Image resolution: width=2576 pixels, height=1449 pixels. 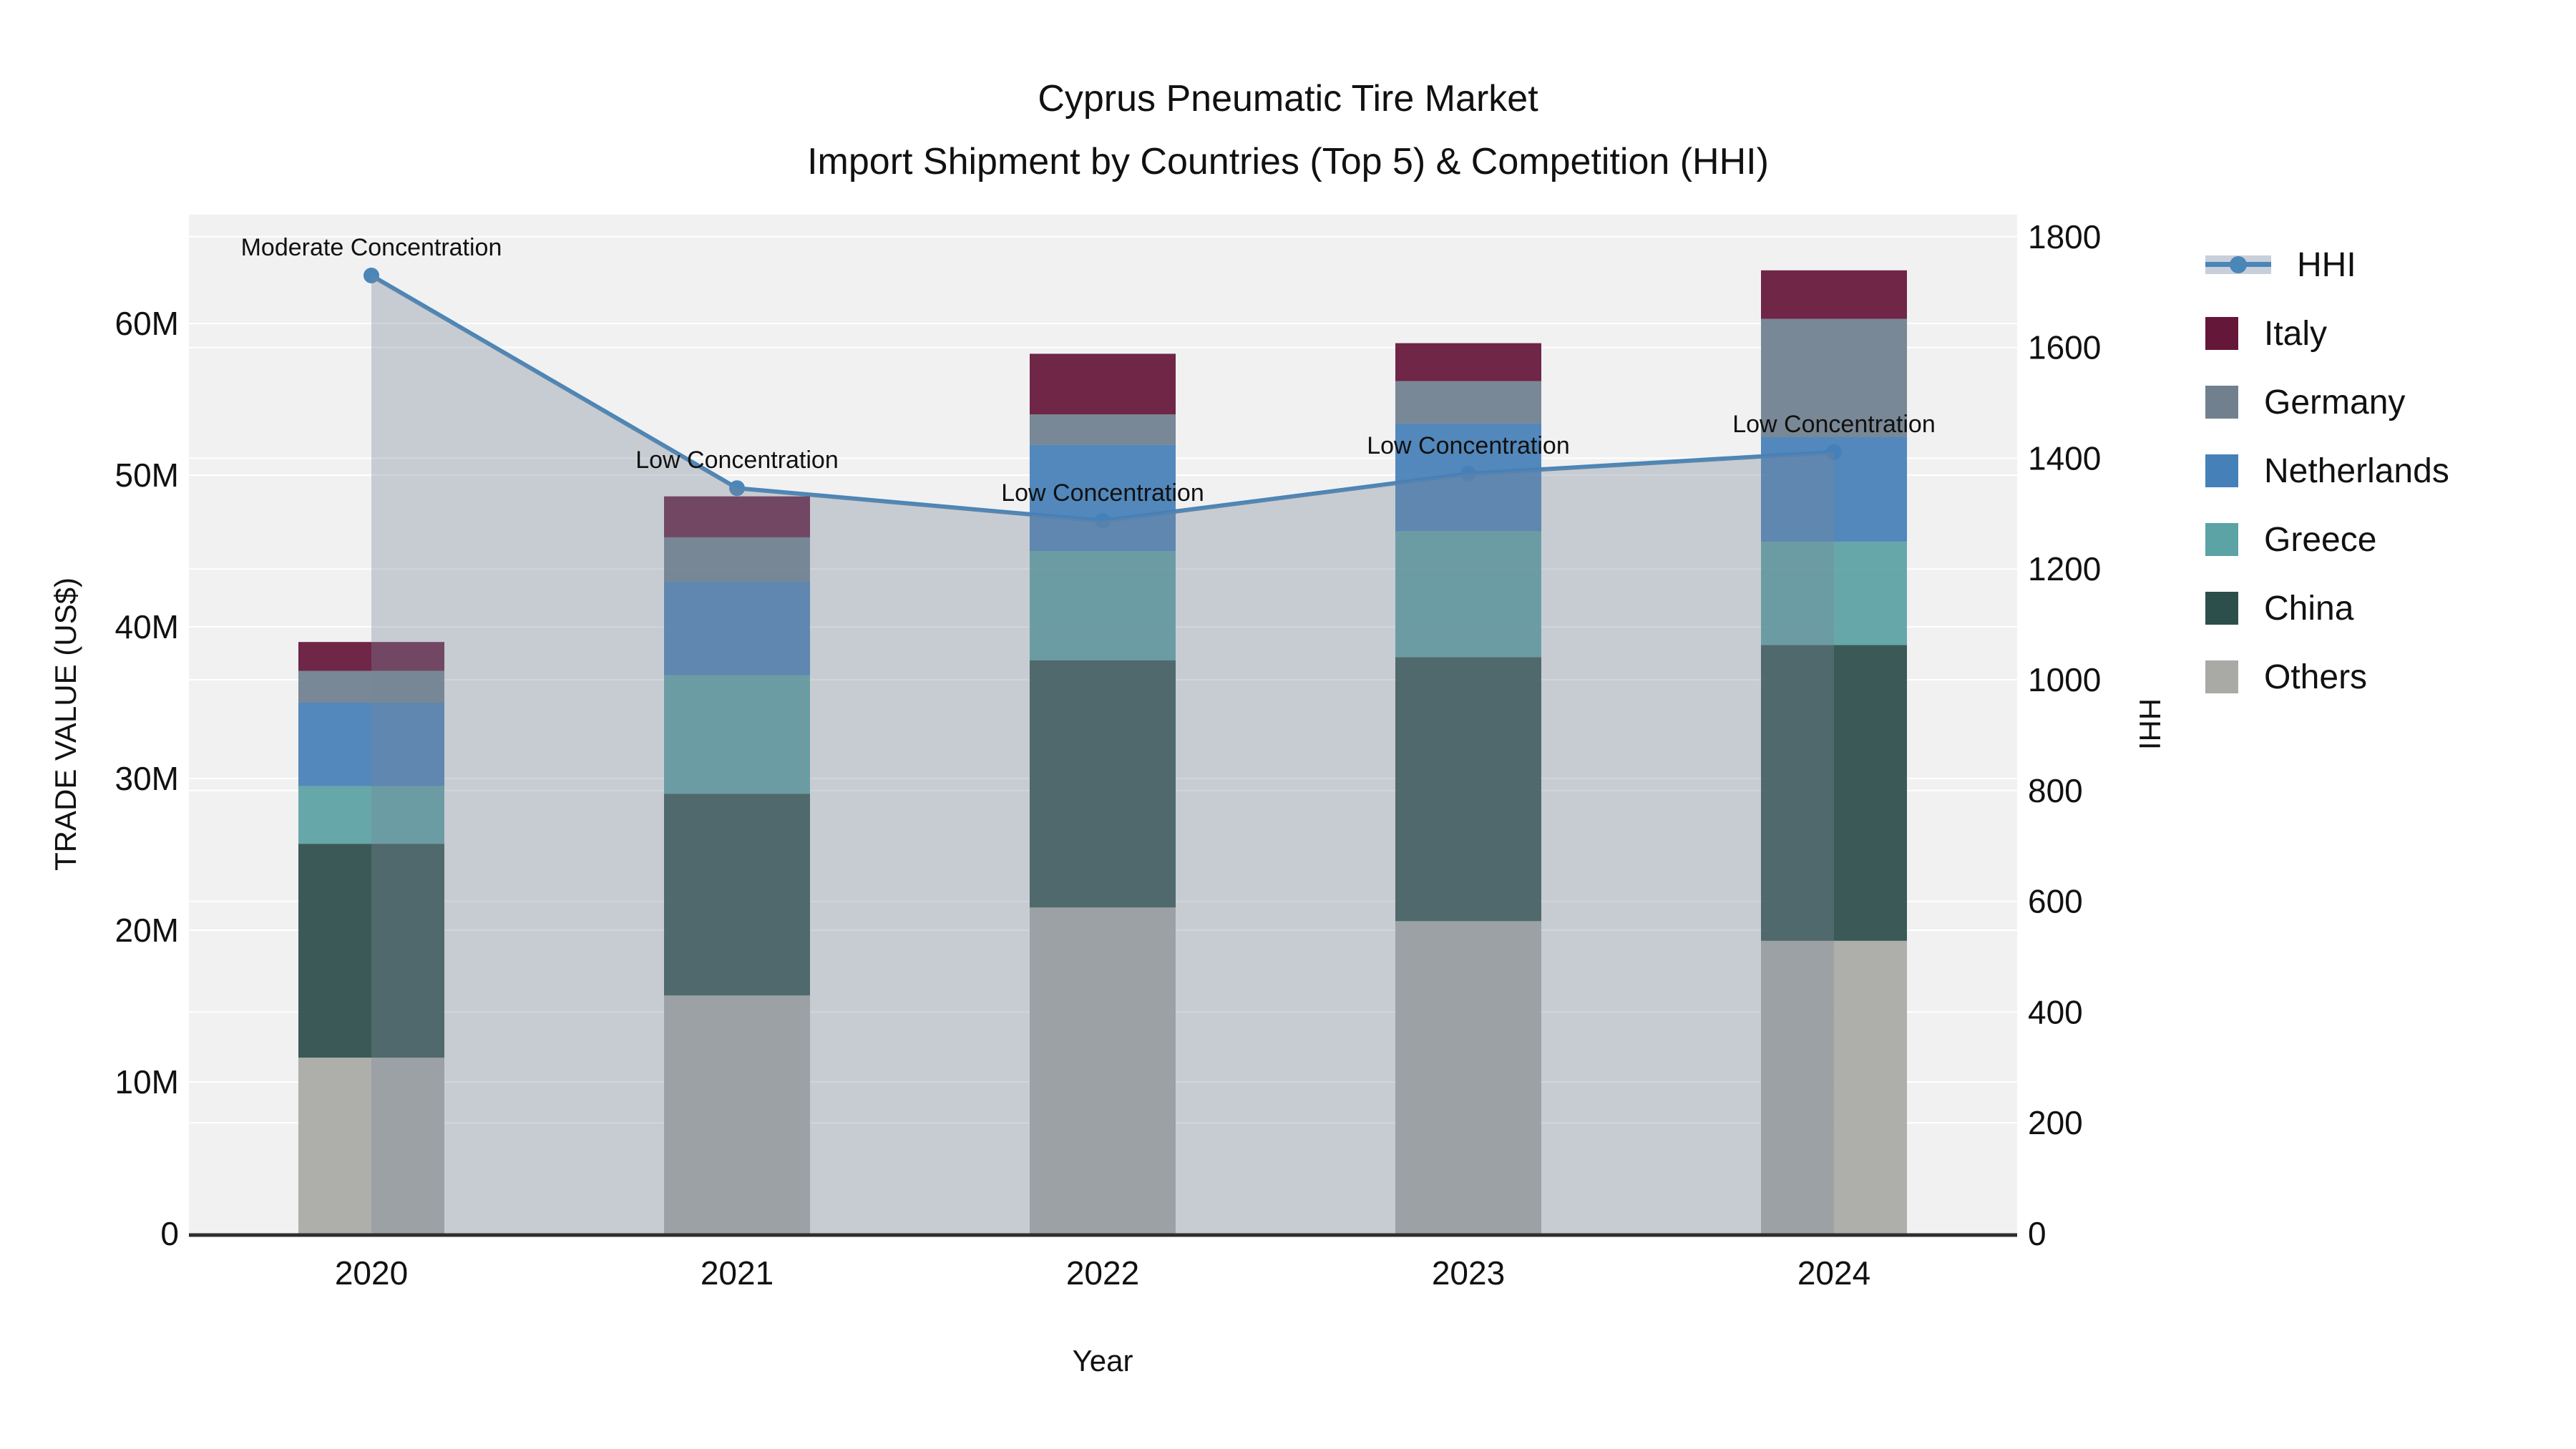 What do you see at coordinates (737, 895) in the screenshot?
I see `bar-segment-china-2021` at bounding box center [737, 895].